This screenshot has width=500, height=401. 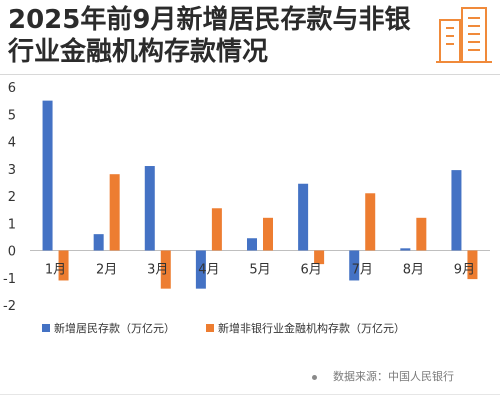 What do you see at coordinates (157, 270) in the screenshot?
I see `x-tick-label: 3月` at bounding box center [157, 270].